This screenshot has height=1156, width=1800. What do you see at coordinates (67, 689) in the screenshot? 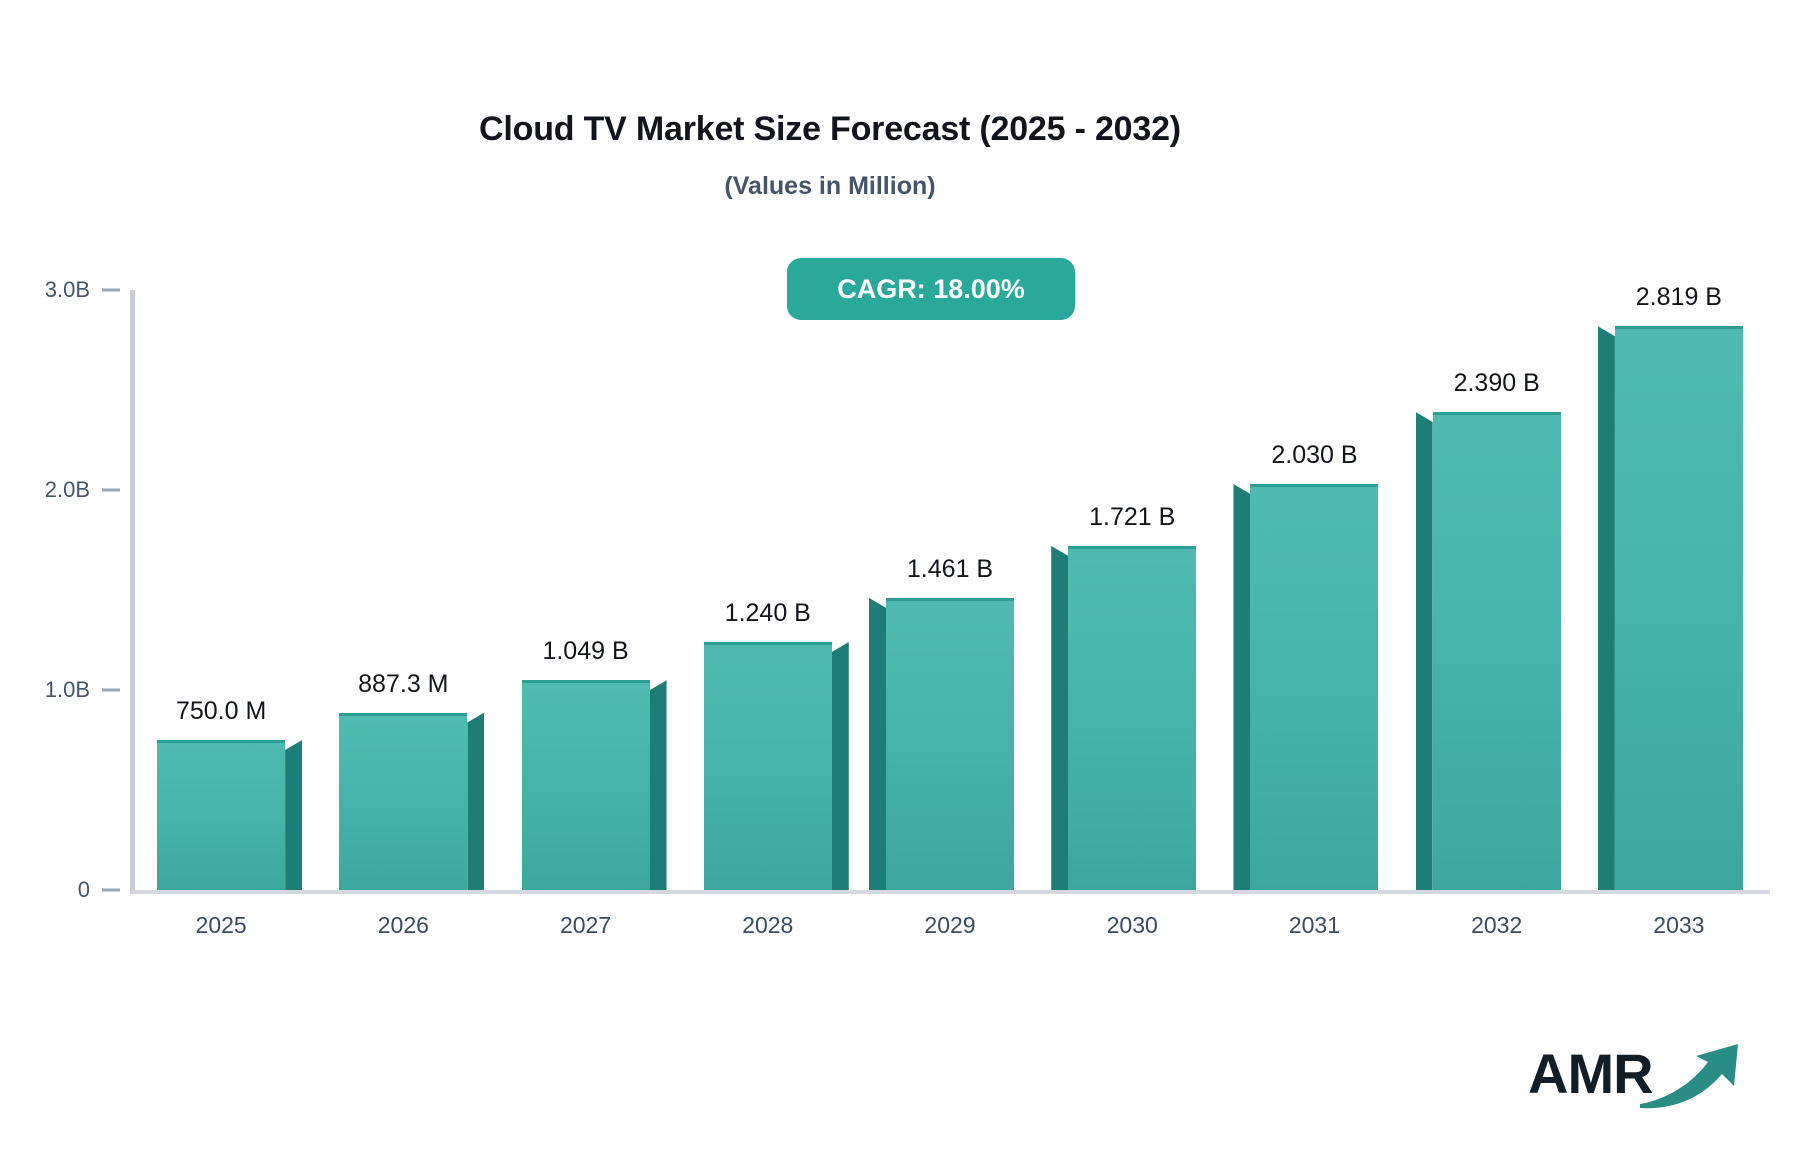
I see `y-axis-tick-label: 1.0B` at bounding box center [67, 689].